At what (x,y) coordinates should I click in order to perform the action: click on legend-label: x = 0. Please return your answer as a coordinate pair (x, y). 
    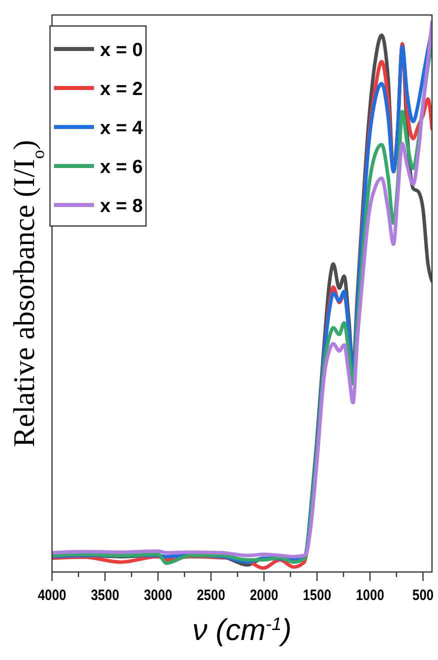
    Looking at the image, I should click on (121, 50).